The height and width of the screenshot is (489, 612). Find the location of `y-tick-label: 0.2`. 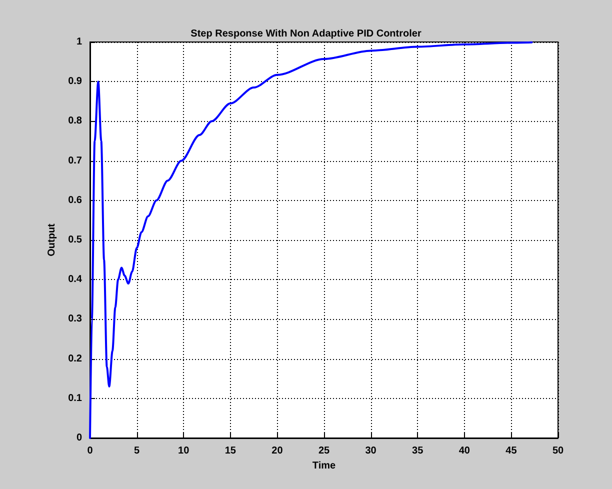

y-tick-label: 0.2 is located at coordinates (75, 358).